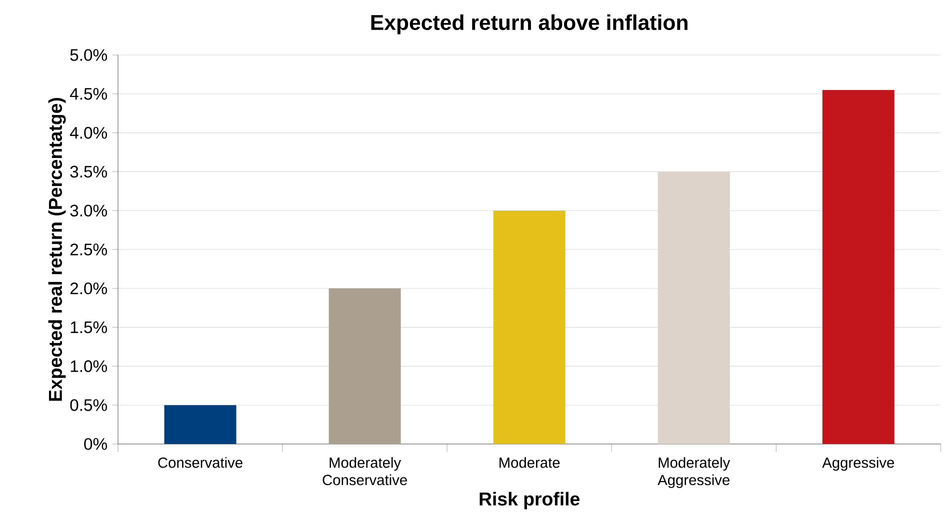 The width and height of the screenshot is (944, 528). I want to click on x-tick-label: Moderately Aggressive, so click(694, 472).